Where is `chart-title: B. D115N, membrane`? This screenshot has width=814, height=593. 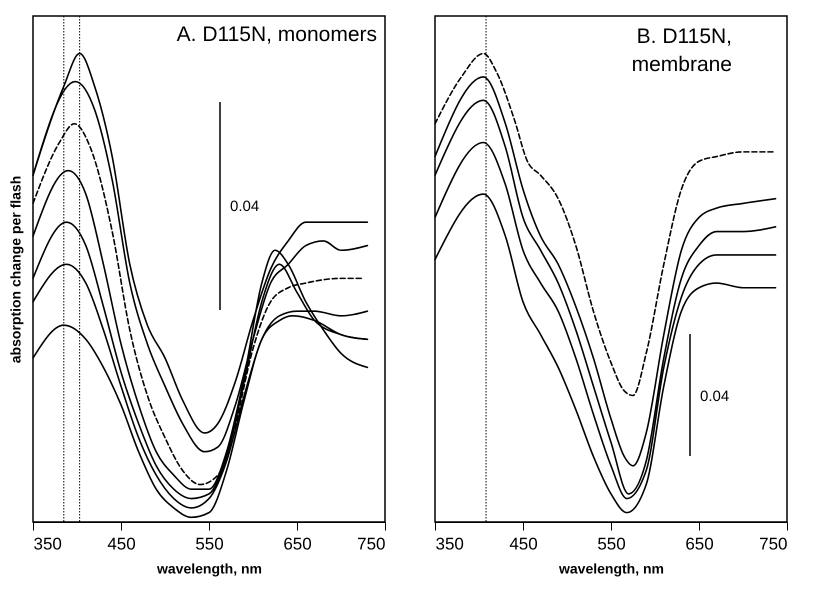 chart-title: B. D115N, membrane is located at coordinates (682, 50).